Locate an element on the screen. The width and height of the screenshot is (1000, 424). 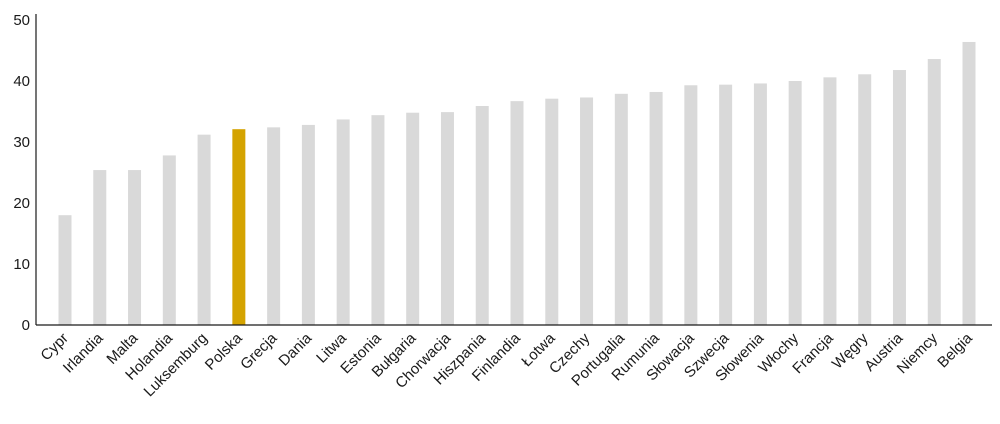
bar-polska is located at coordinates (239, 227).